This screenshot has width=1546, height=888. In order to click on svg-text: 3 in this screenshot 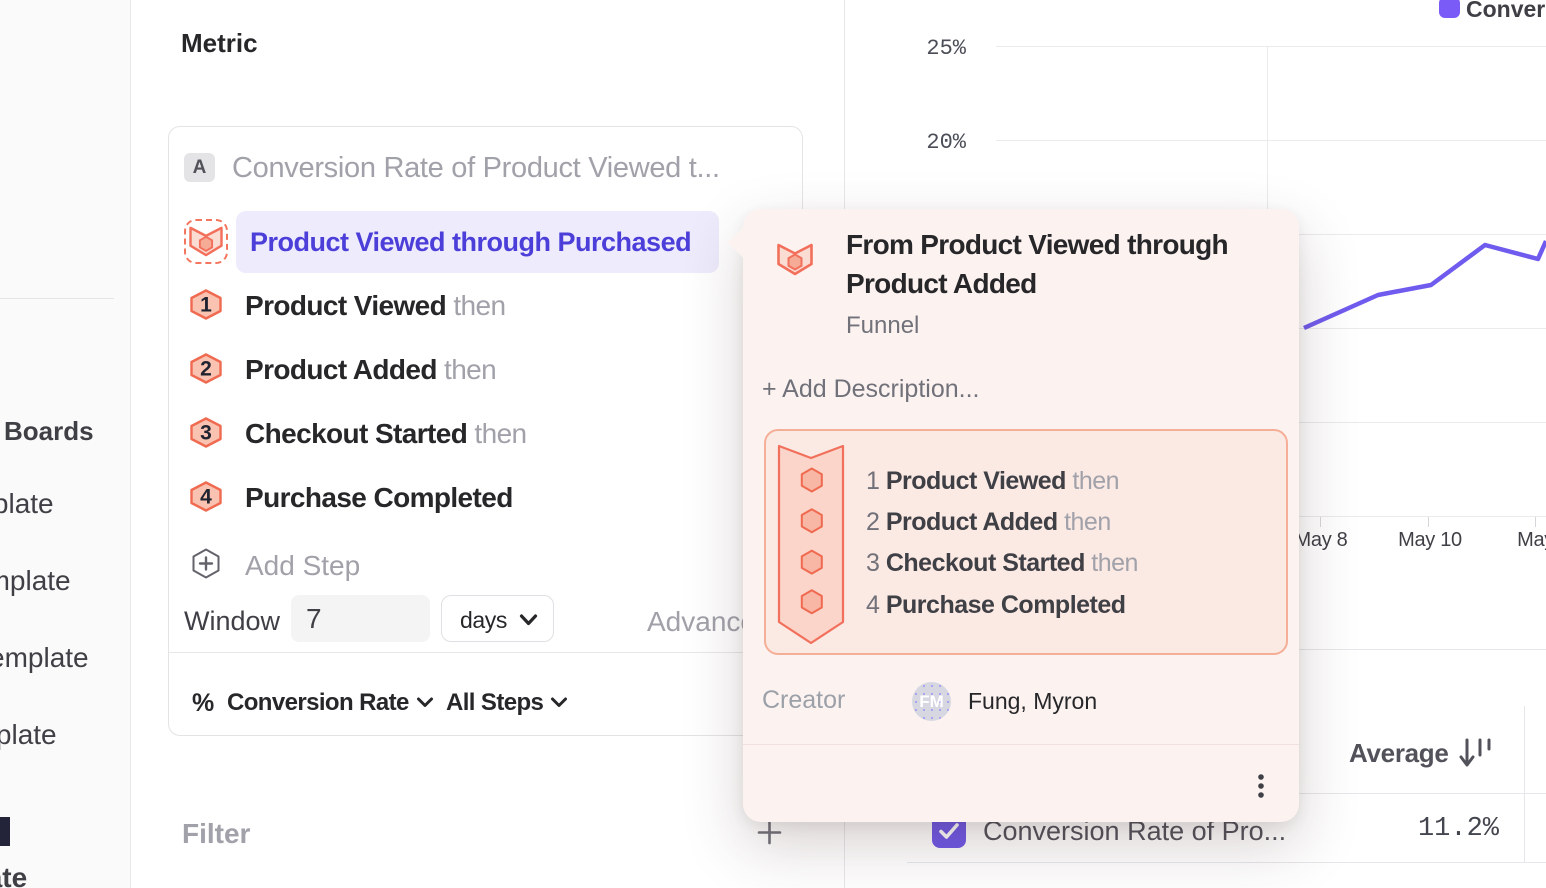, I will do `click(206, 433)`.